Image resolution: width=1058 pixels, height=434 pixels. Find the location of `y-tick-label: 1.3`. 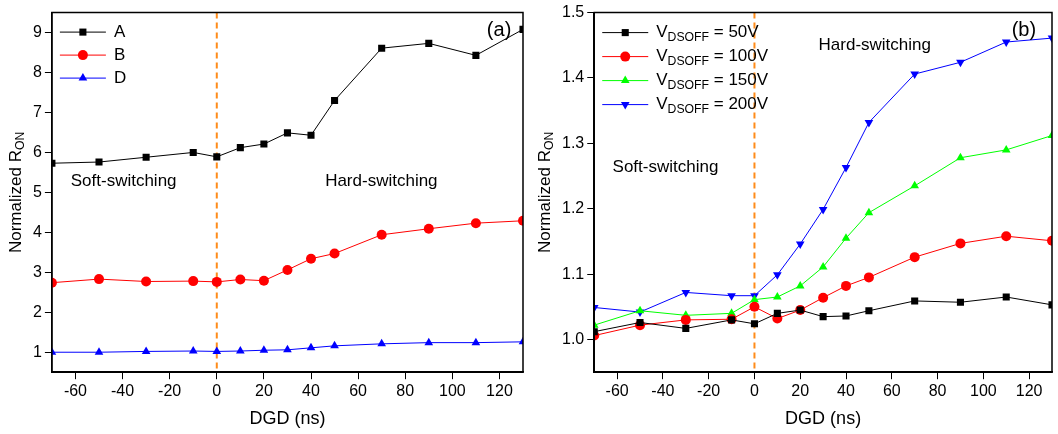

y-tick-label: 1.3 is located at coordinates (573, 142).